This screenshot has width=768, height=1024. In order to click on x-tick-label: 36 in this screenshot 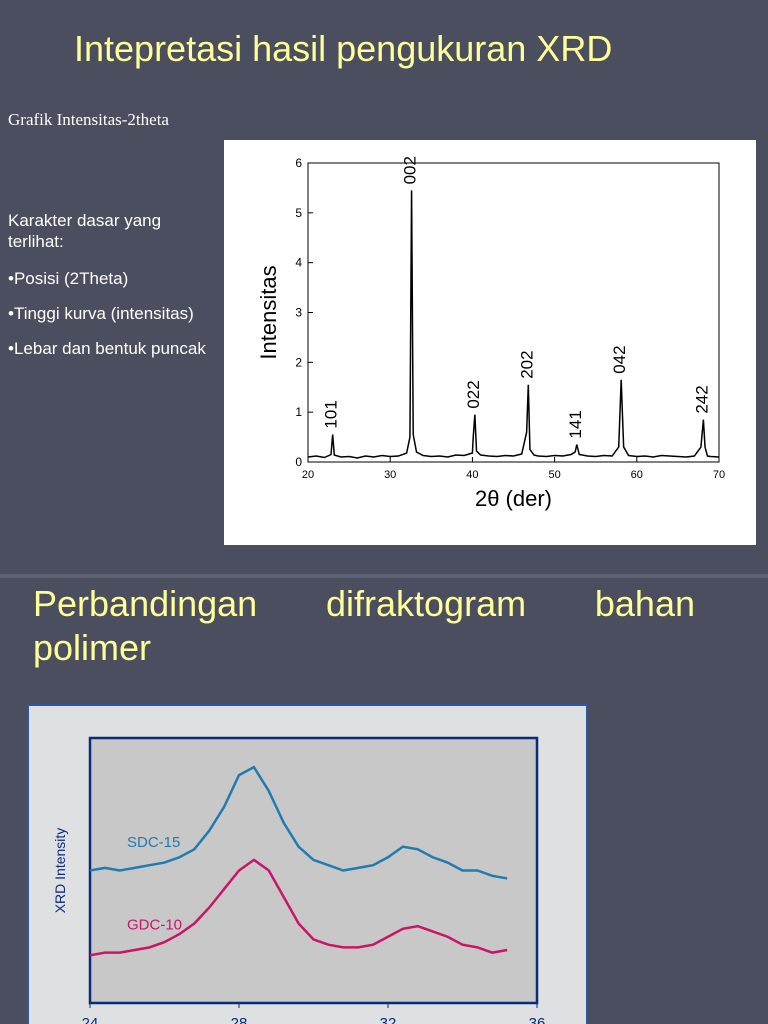, I will do `click(537, 1019)`.